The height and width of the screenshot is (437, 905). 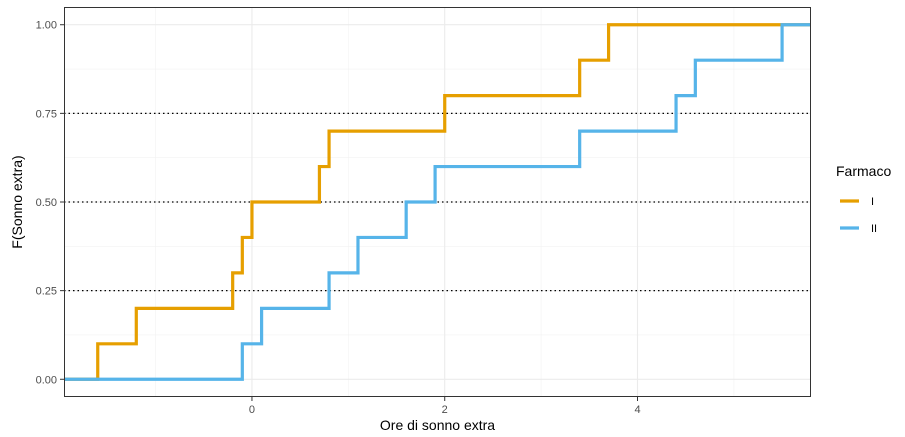 I want to click on legend: Farmaco III, so click(x=863, y=199).